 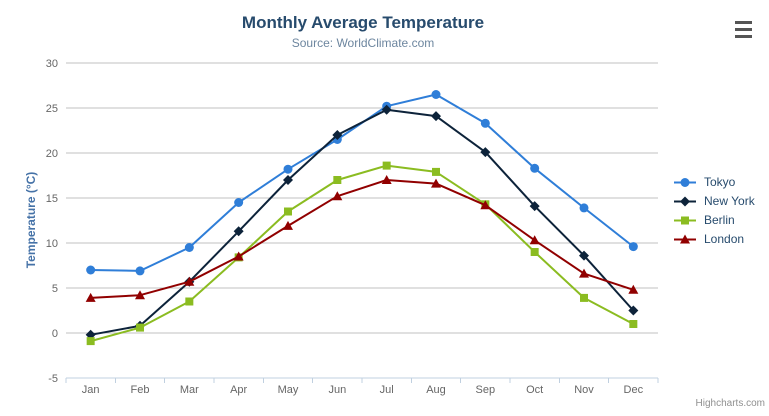 What do you see at coordinates (485, 123) in the screenshot?
I see `point-tokyo-Sep` at bounding box center [485, 123].